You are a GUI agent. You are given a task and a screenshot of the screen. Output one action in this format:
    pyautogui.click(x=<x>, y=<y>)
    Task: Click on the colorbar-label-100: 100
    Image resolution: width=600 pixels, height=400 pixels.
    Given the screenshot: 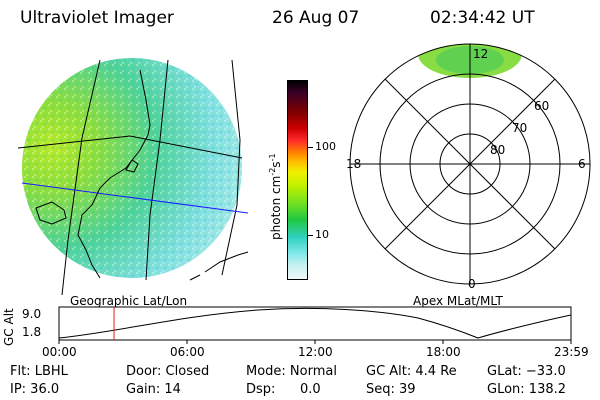 What is the action you would take?
    pyautogui.click(x=325, y=146)
    